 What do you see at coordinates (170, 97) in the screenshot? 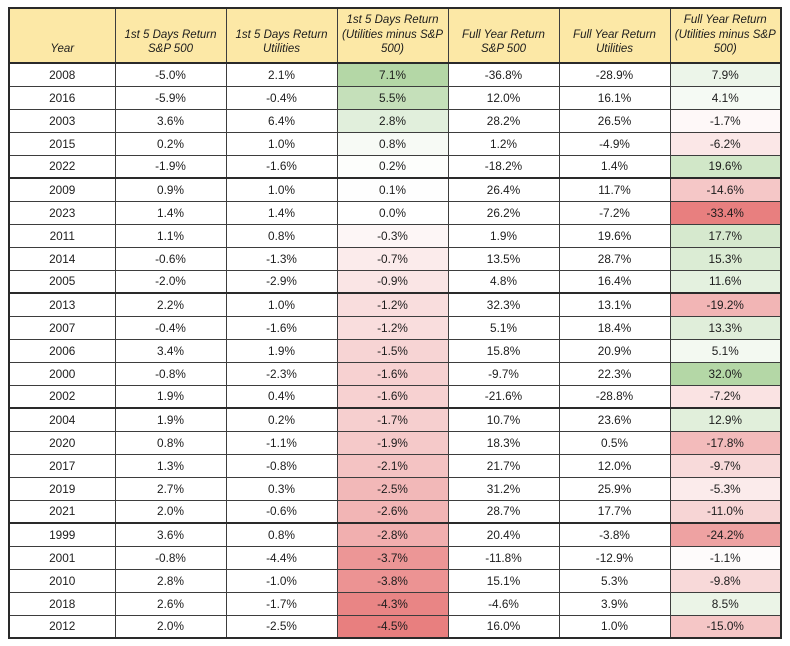
I see `value-cell: -5.9%` at bounding box center [170, 97].